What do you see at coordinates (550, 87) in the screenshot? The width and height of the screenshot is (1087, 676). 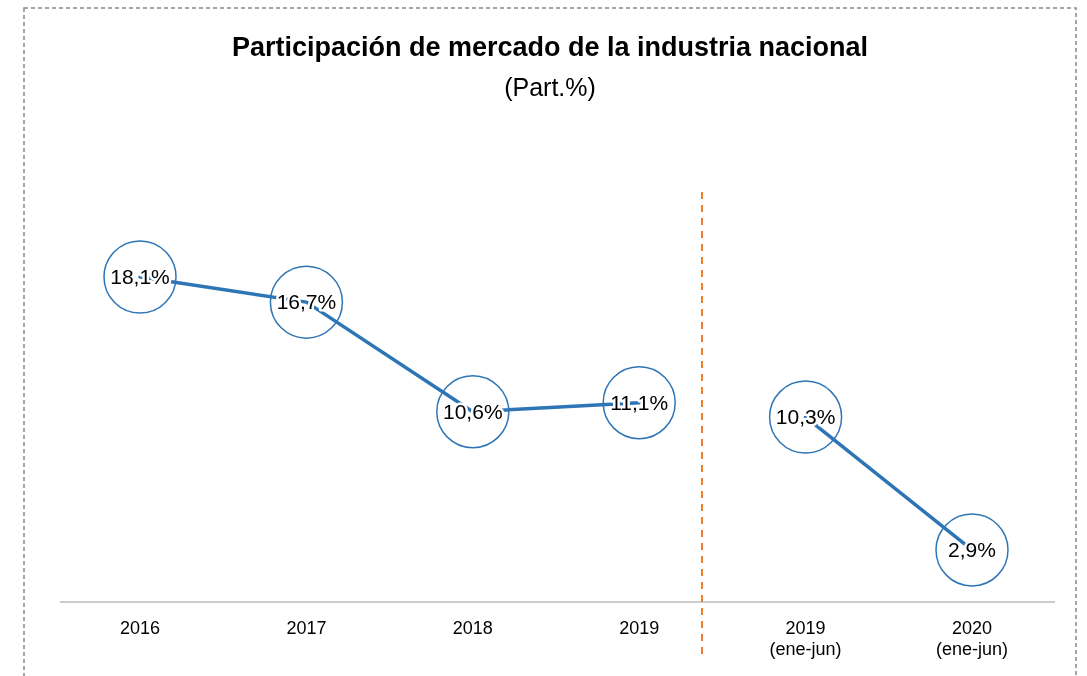 I see `chart-subtitle: (Part.%)` at bounding box center [550, 87].